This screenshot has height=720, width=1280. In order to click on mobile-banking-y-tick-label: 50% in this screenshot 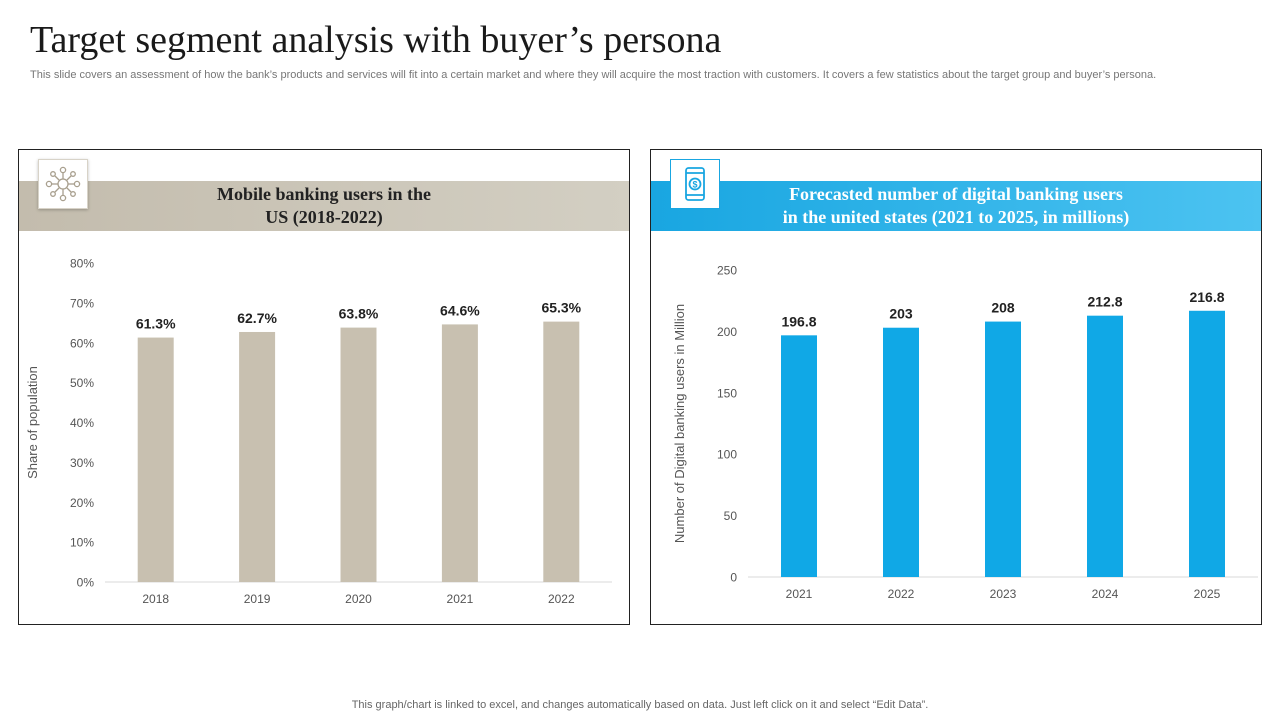, I will do `click(82, 383)`.